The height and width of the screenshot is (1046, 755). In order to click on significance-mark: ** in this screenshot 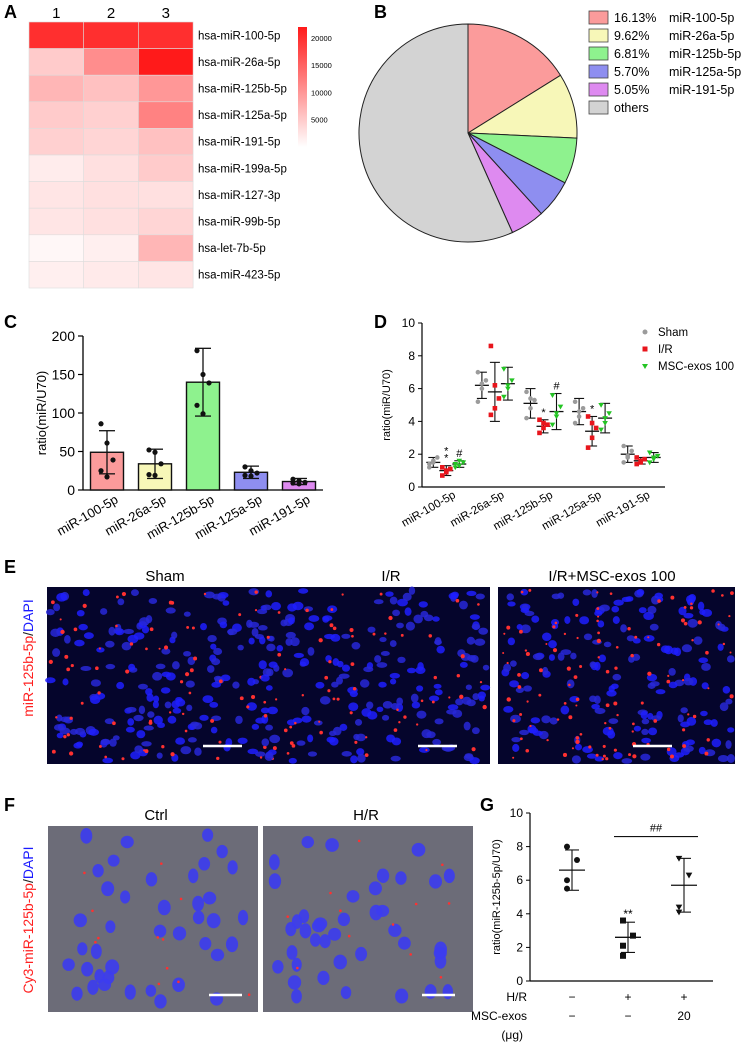, I will do `click(628, 914)`.